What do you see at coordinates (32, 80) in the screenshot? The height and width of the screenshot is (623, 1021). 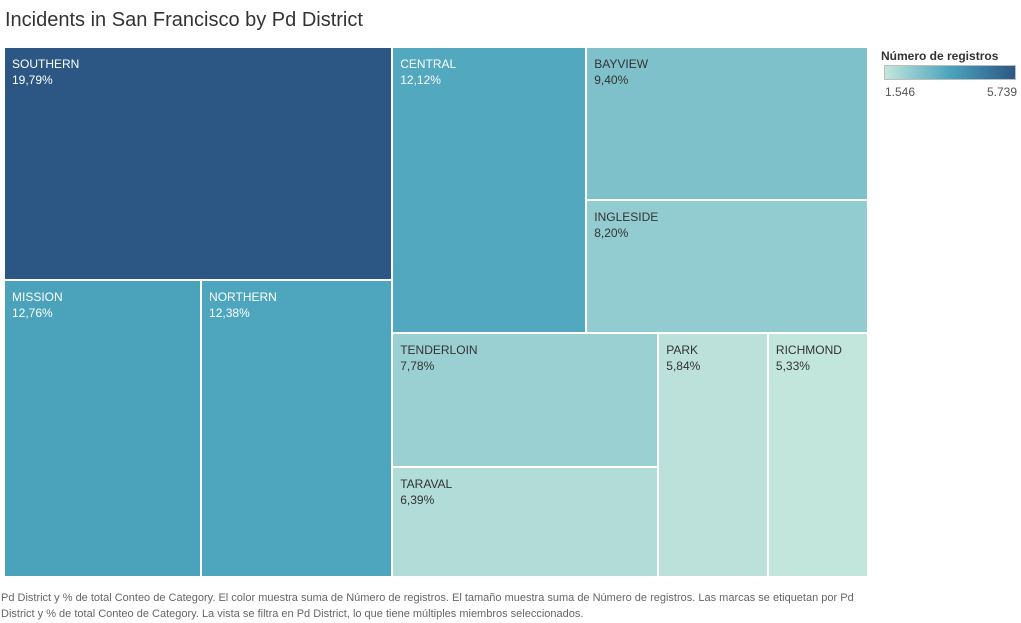 I see `tile-percent-label: 19,79%` at bounding box center [32, 80].